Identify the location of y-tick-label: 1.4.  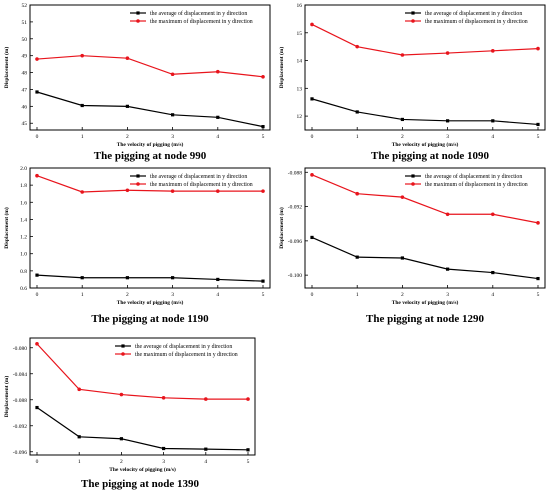
(23, 220).